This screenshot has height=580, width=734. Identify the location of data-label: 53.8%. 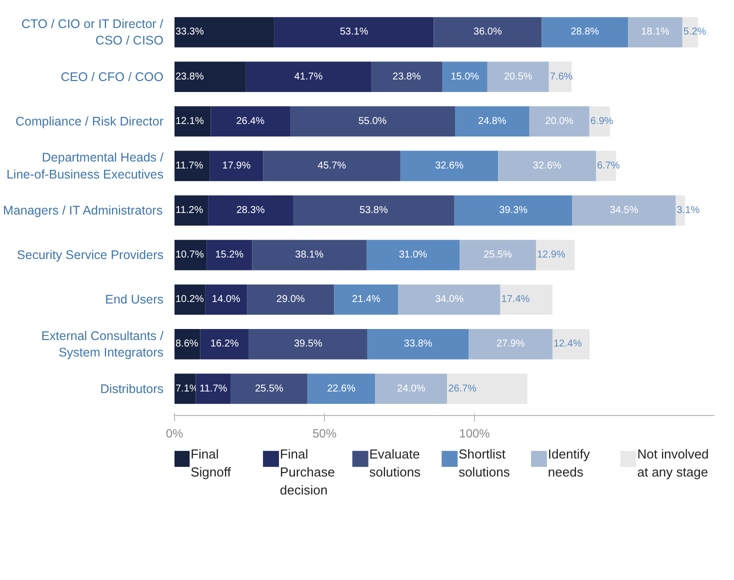
(374, 210).